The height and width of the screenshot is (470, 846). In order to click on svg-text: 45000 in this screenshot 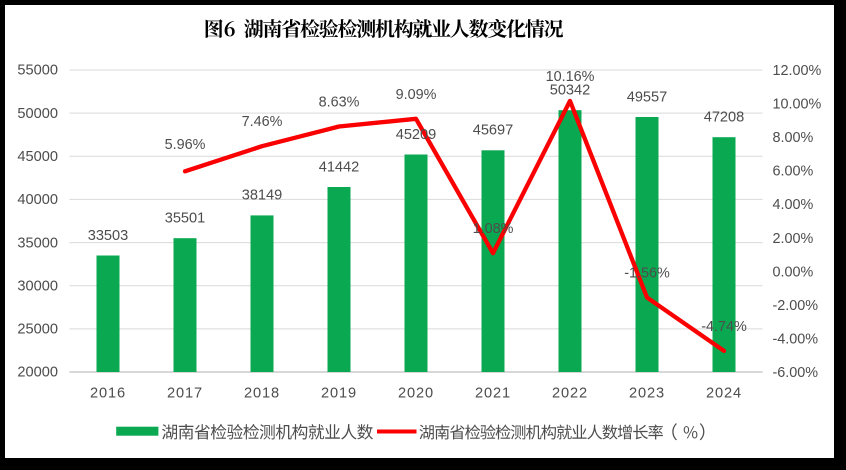, I will do `click(37, 157)`.